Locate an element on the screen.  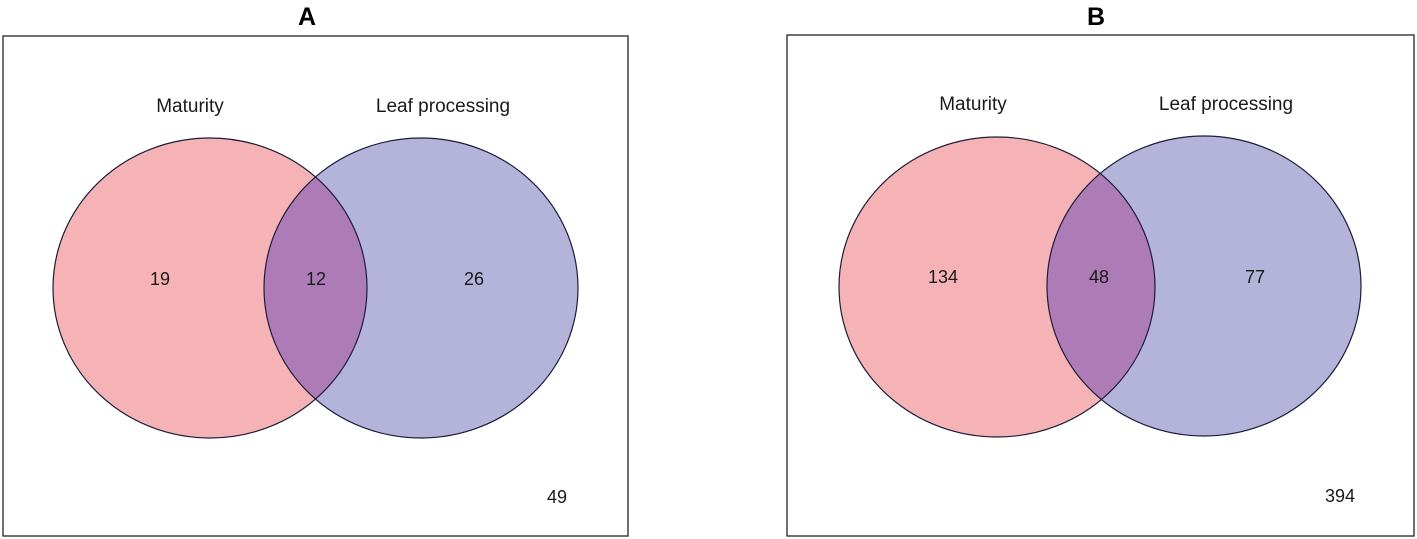
panel-a-overlap-count: 12 is located at coordinates (316, 279).